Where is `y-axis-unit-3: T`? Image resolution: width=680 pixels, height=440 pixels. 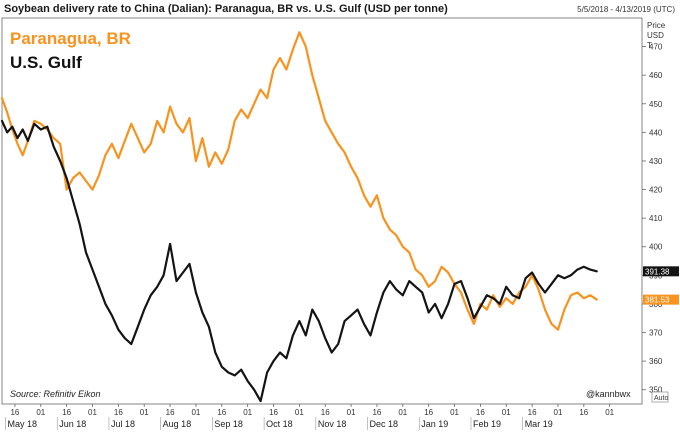
y-axis-unit-3: T is located at coordinates (649, 45).